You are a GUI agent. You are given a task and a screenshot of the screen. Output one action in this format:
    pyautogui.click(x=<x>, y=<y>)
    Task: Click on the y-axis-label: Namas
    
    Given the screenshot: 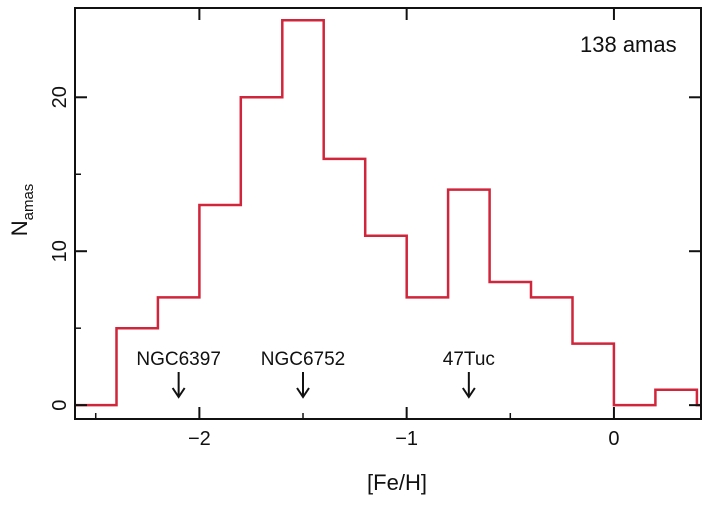 What is the action you would take?
    pyautogui.click(x=22, y=210)
    